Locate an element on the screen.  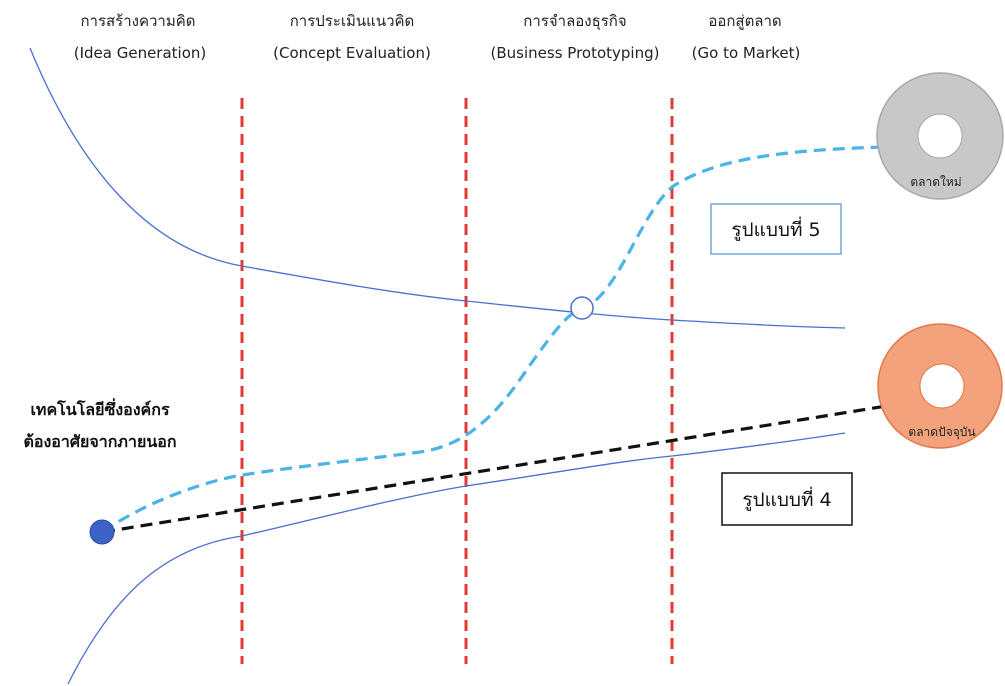
model4-label: รูปแบบที่ 4 is located at coordinates (787, 499).